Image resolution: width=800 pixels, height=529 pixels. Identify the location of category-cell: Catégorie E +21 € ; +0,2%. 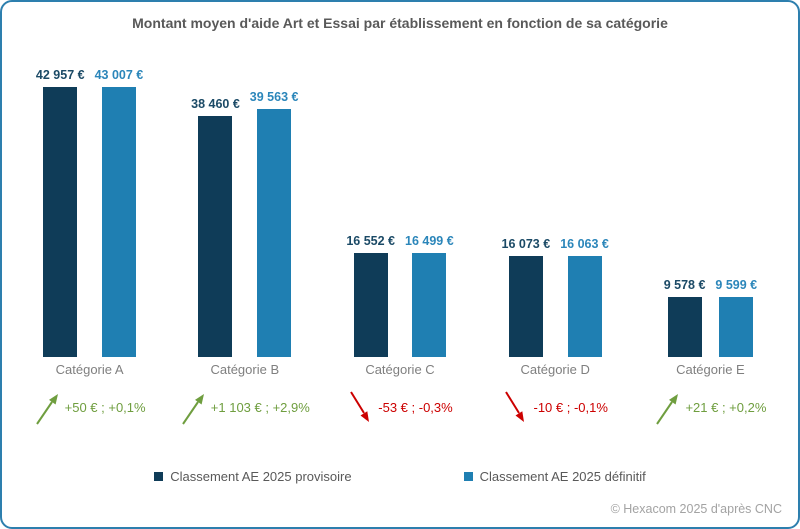
(710, 396).